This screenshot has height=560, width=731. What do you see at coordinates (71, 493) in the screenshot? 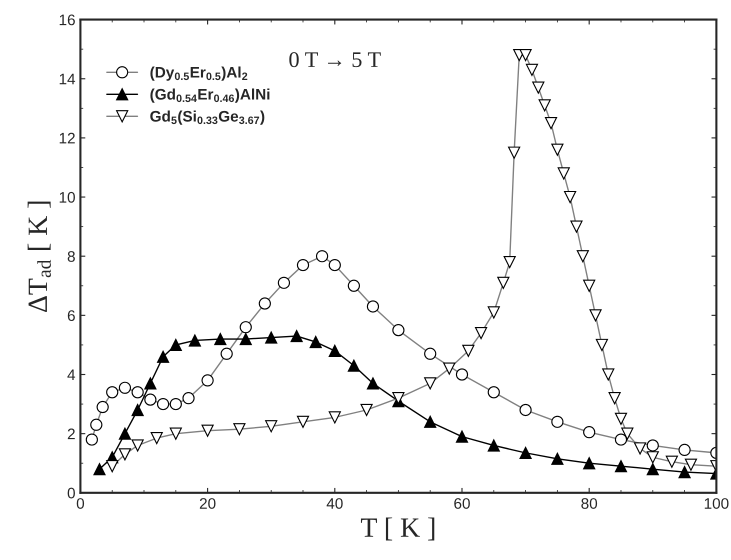
I see `y-tick-label: 0` at bounding box center [71, 493].